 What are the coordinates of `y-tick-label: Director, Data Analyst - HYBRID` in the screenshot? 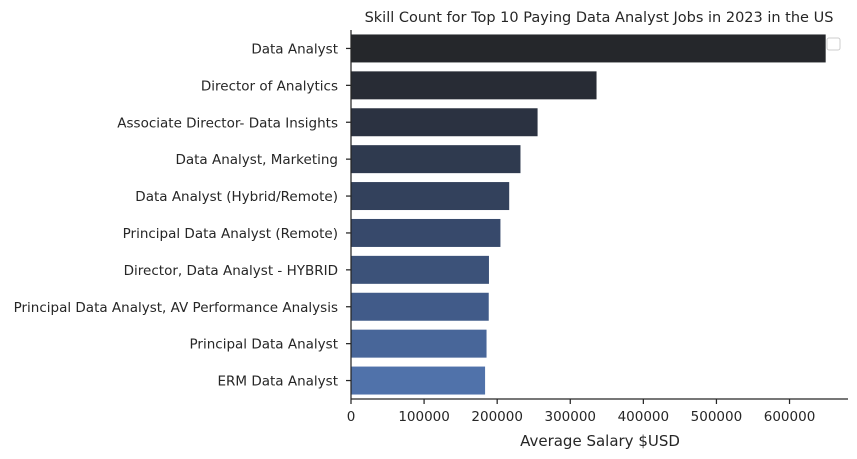 It's located at (231, 271).